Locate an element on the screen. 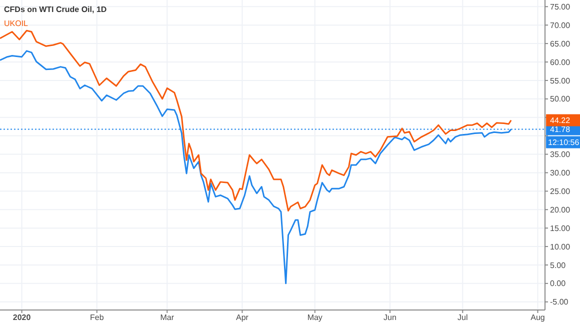 The height and width of the screenshot is (322, 580). y-tick-label: 20.00 is located at coordinates (560, 209).